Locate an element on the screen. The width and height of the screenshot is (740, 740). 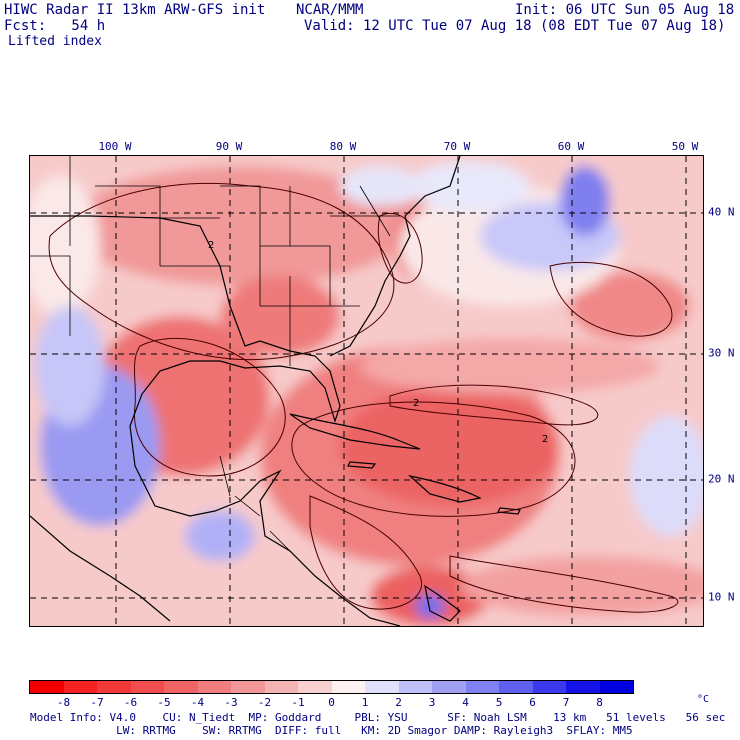
colorbar-tick-label: 5 is located at coordinates (499, 702).